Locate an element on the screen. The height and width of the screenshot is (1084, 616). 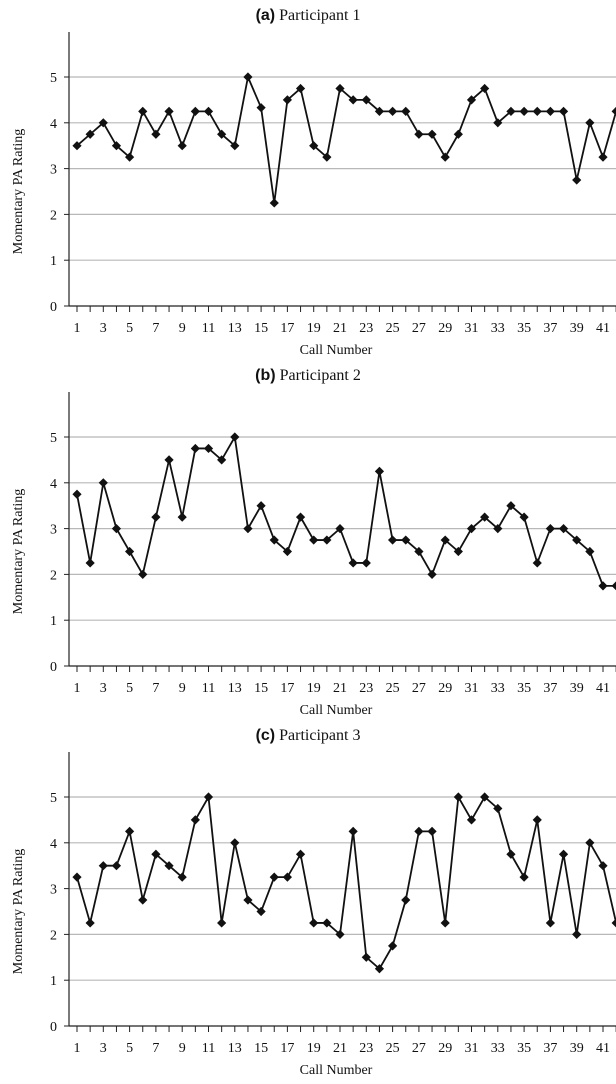
chart-title: (b) Participant 2 is located at coordinates (308, 375).